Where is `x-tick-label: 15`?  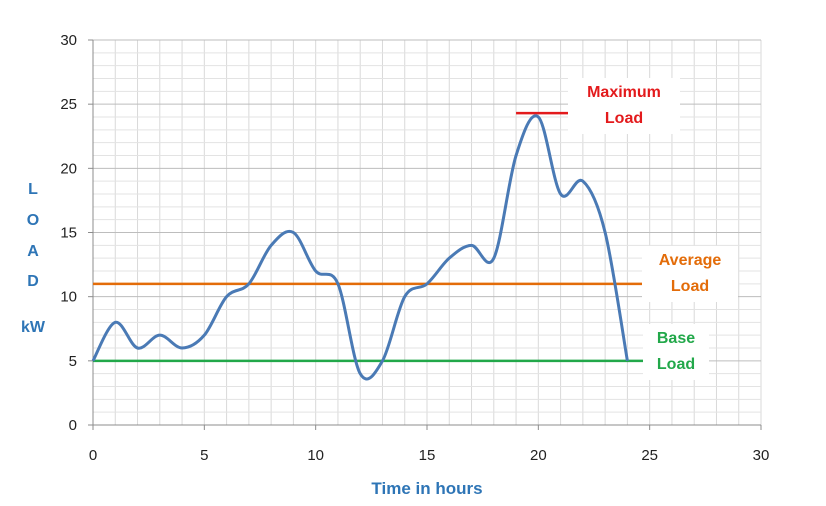
x-tick-label: 15 is located at coordinates (427, 455).